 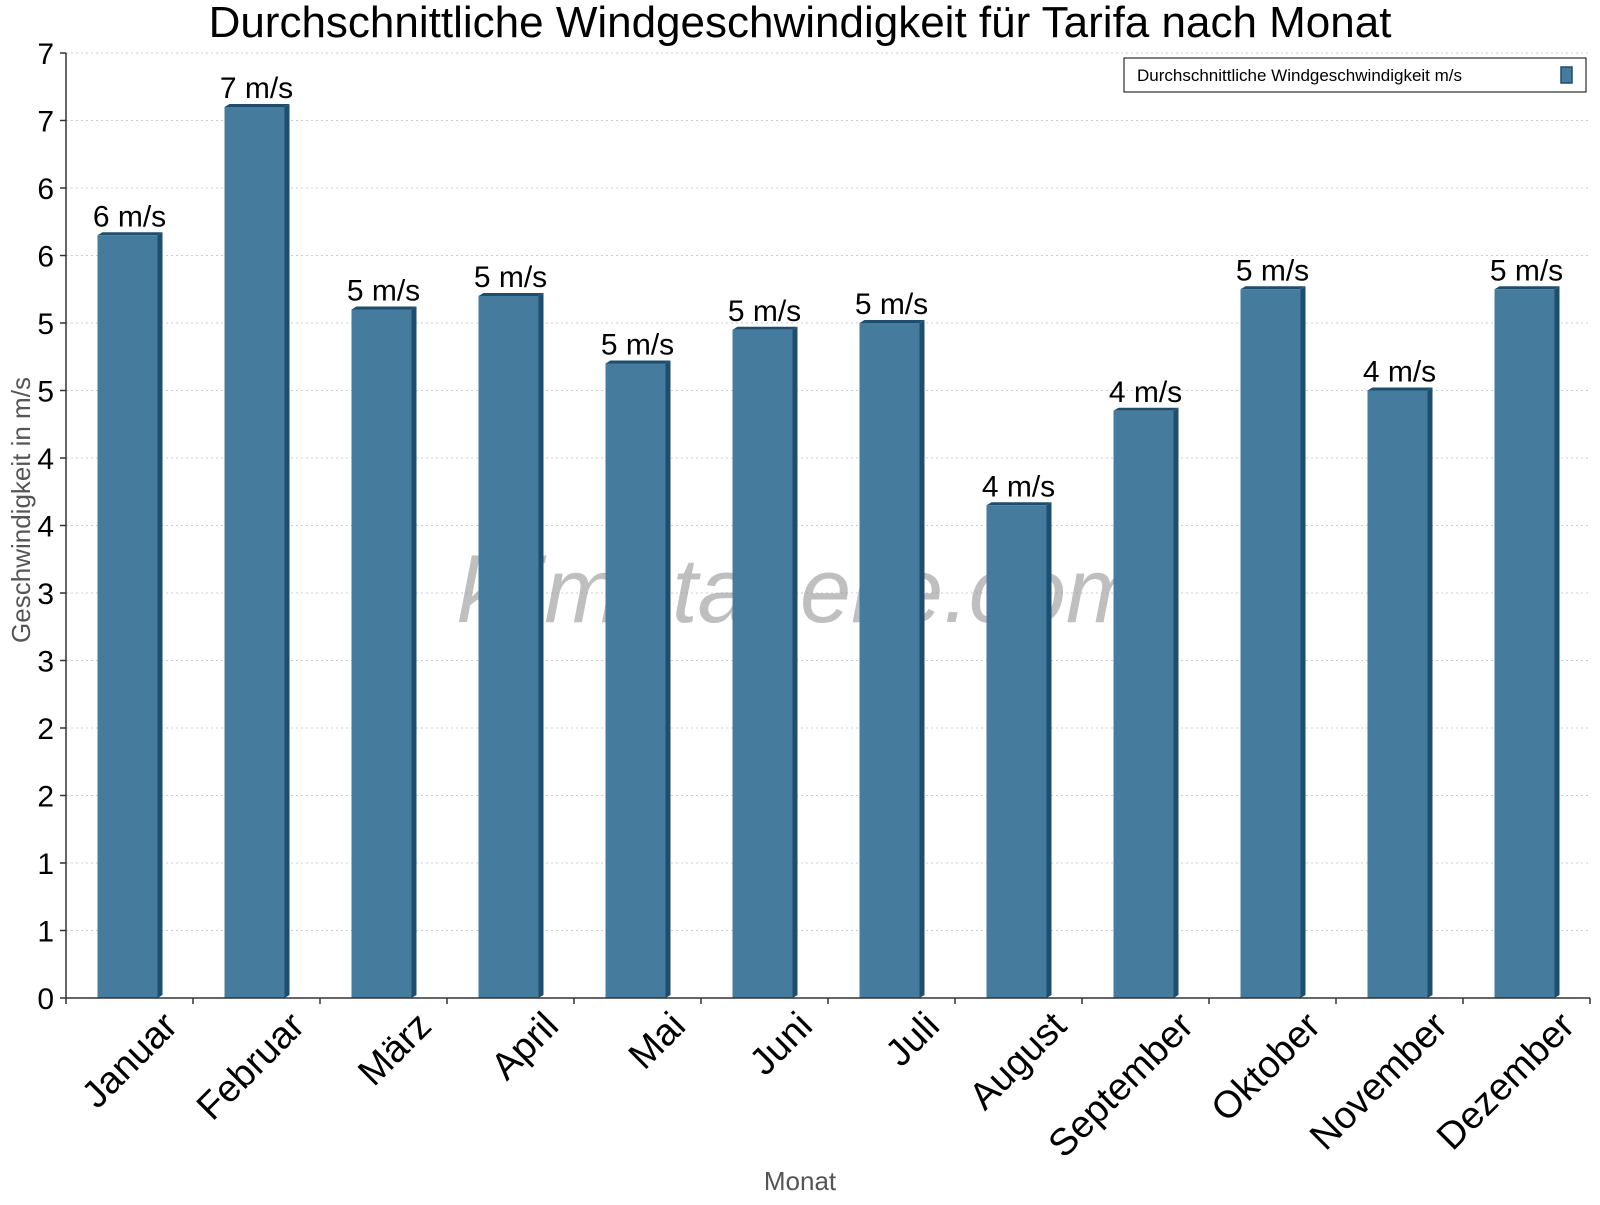 What do you see at coordinates (45, 999) in the screenshot?
I see `y-tick-label: 0` at bounding box center [45, 999].